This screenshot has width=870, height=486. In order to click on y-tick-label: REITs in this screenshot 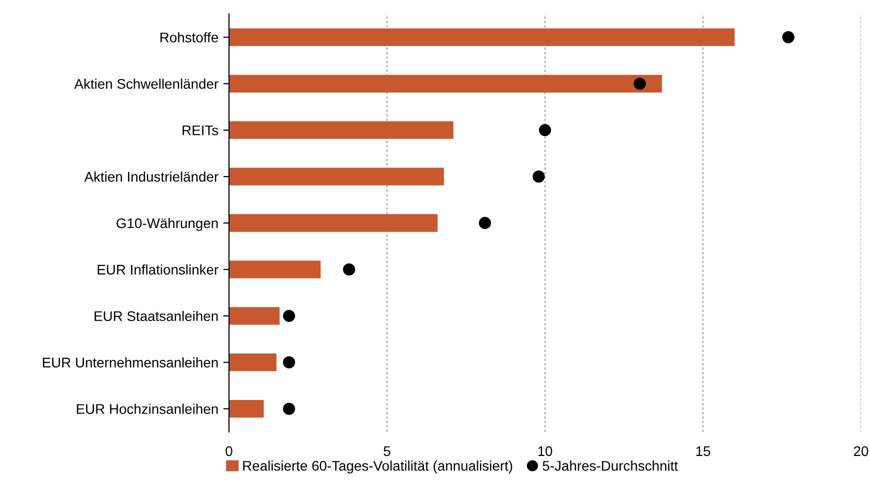, I will do `click(200, 131)`.